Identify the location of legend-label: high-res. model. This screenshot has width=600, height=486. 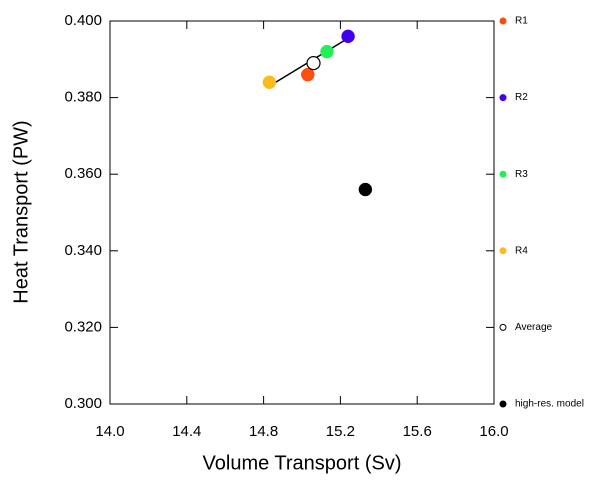
(549, 404).